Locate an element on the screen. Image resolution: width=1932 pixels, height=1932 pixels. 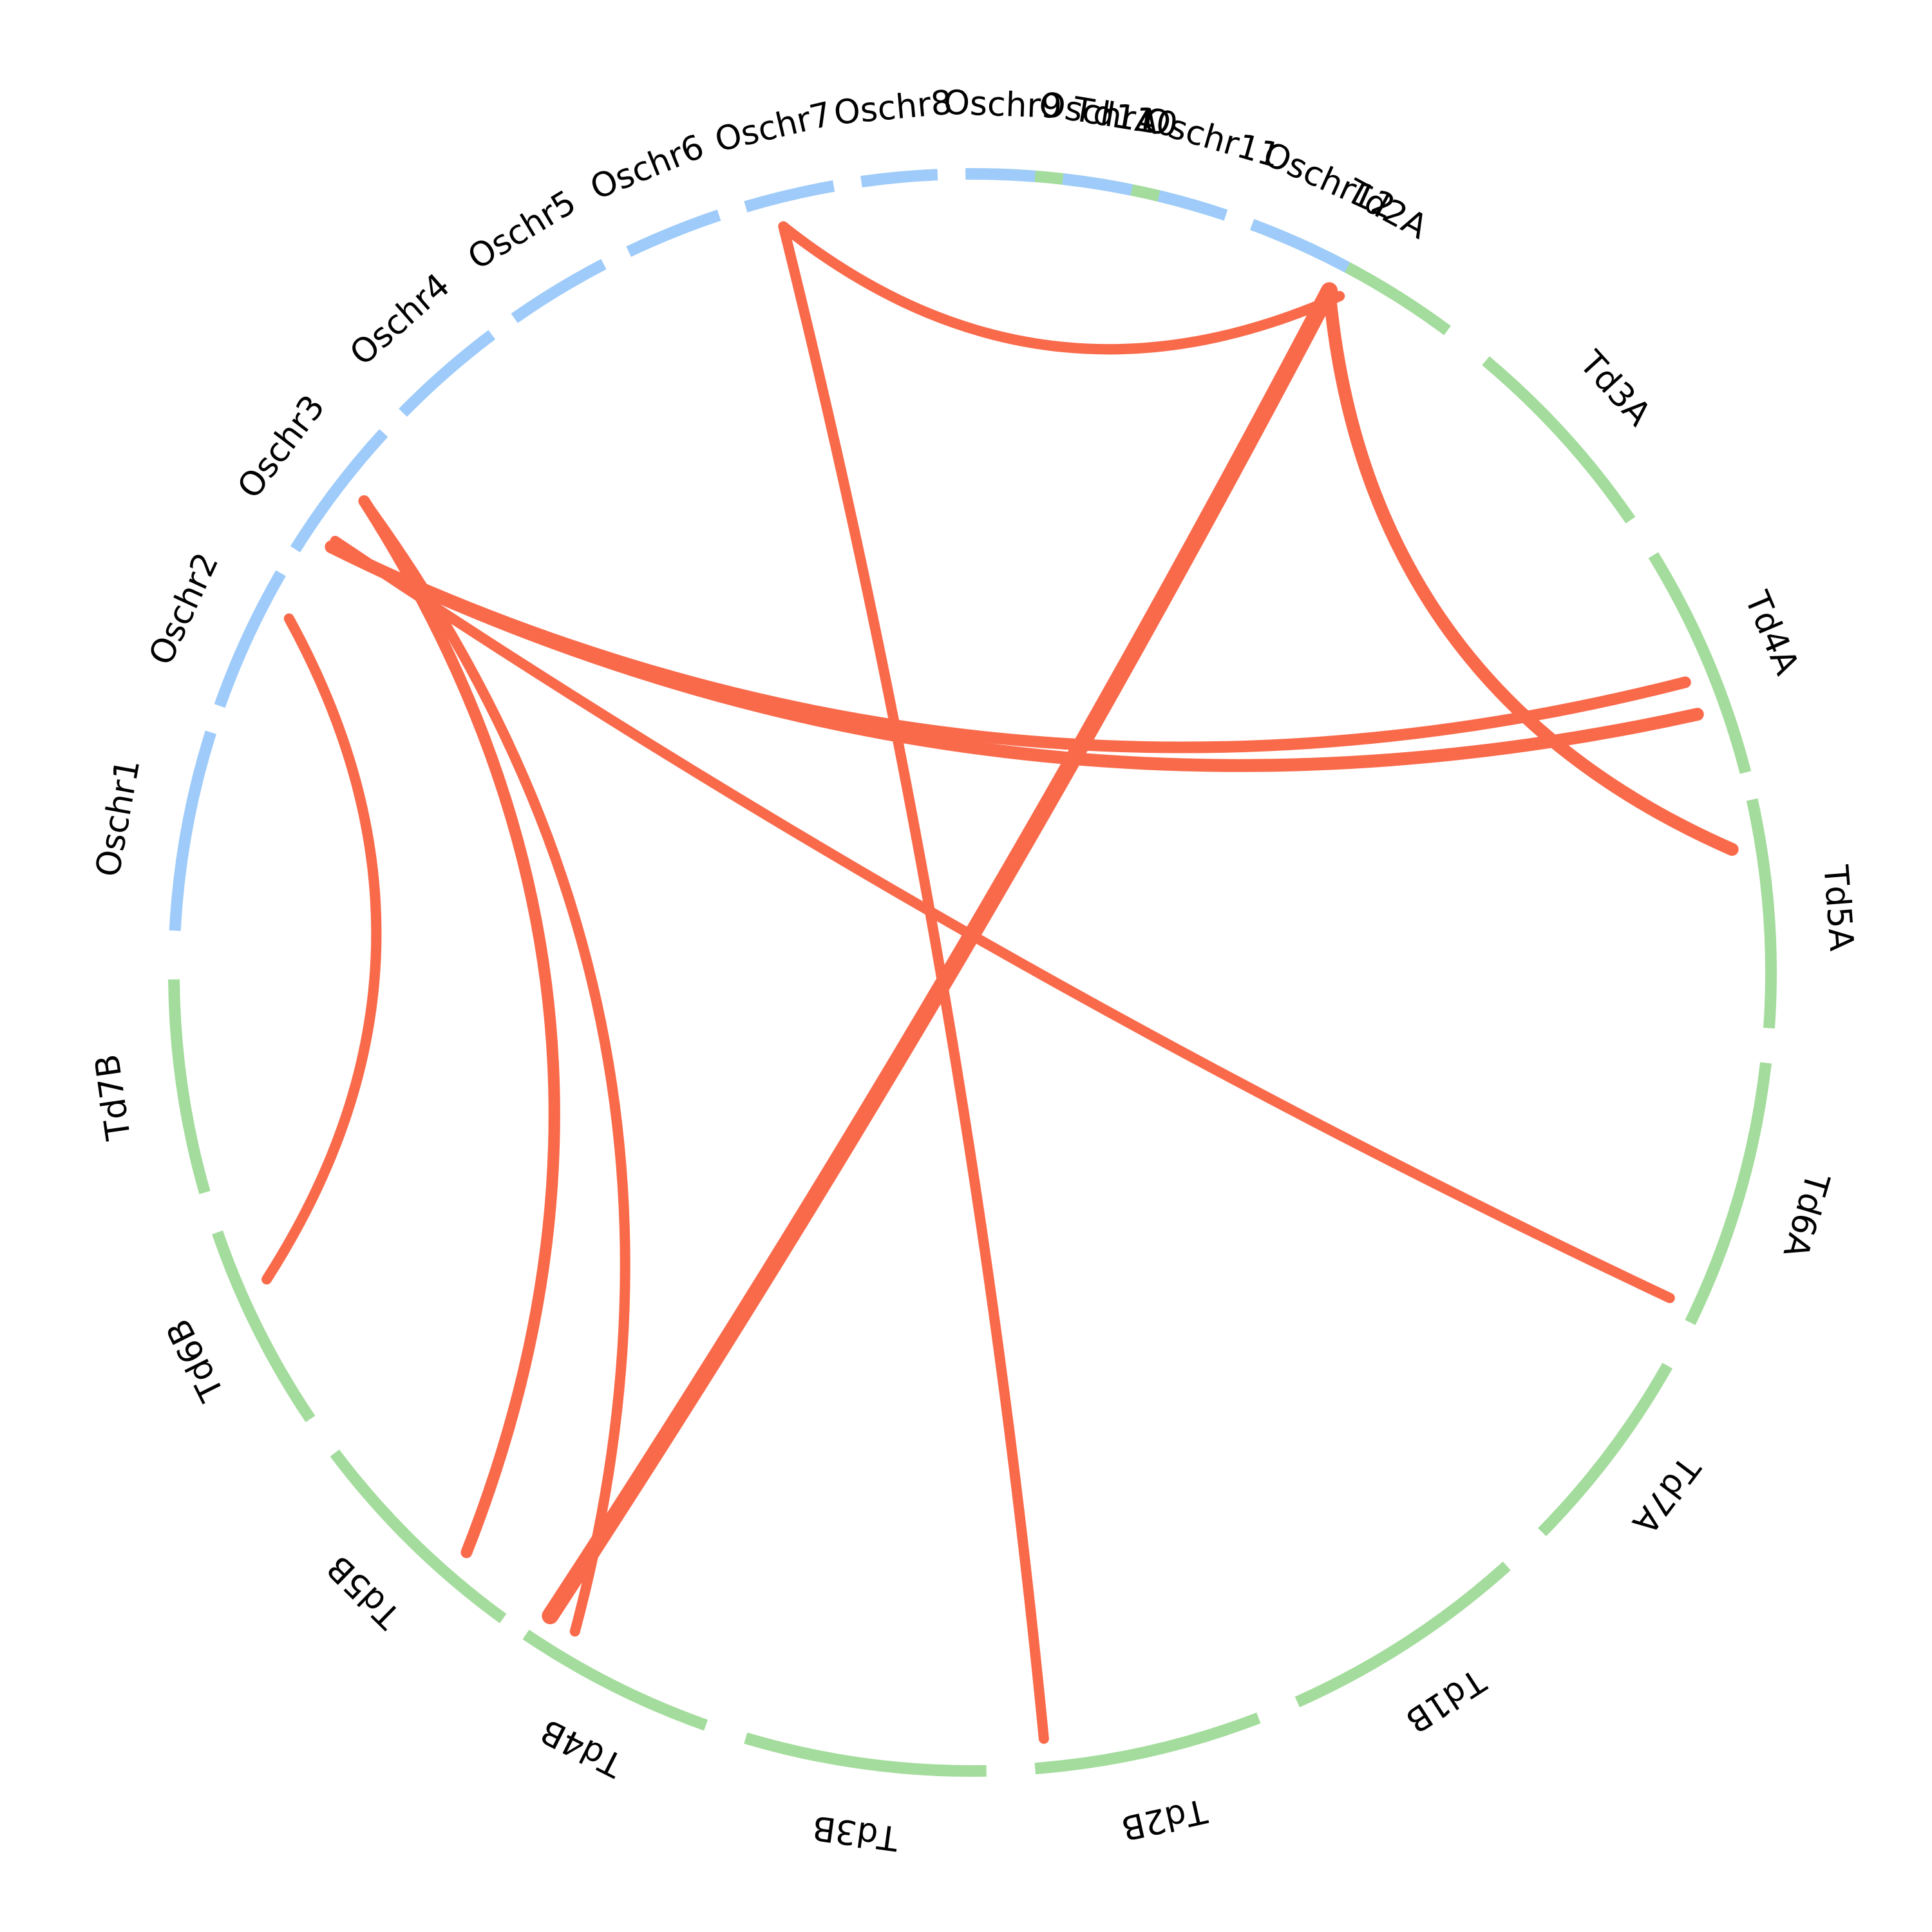
chromosome-arc-oschr5 is located at coordinates (559, 291).